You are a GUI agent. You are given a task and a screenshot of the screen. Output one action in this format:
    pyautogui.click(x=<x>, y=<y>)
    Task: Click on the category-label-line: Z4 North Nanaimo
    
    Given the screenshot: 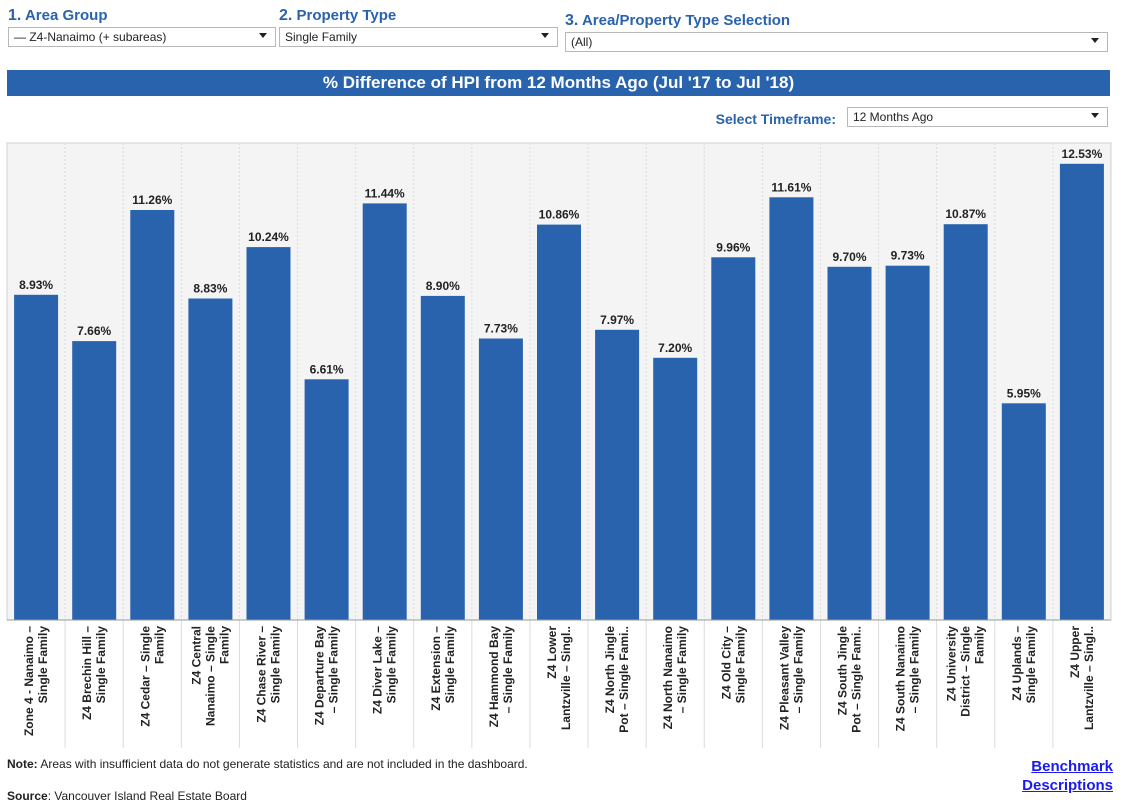 What is the action you would take?
    pyautogui.click(x=668, y=677)
    